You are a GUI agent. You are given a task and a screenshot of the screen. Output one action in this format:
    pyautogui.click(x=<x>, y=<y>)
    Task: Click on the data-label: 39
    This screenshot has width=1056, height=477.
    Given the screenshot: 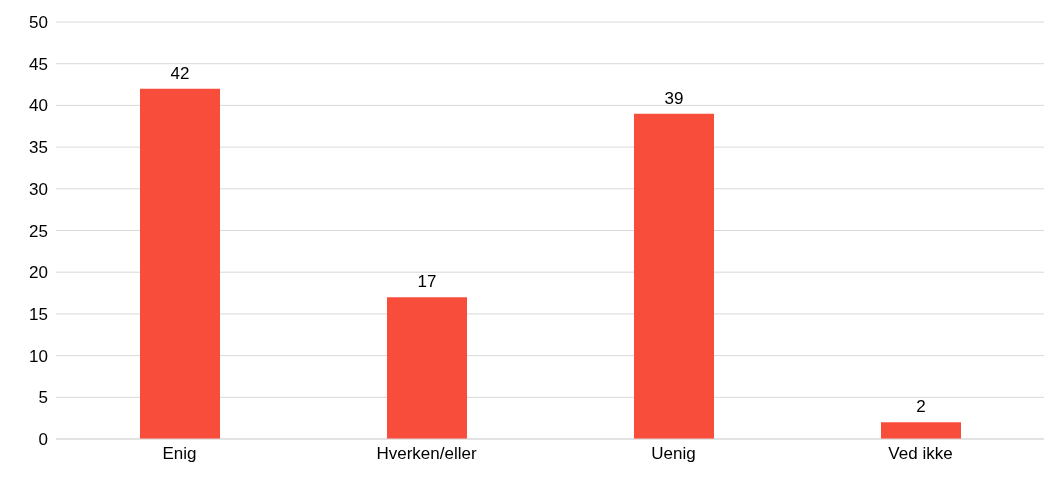 What is the action you would take?
    pyautogui.click(x=674, y=98)
    